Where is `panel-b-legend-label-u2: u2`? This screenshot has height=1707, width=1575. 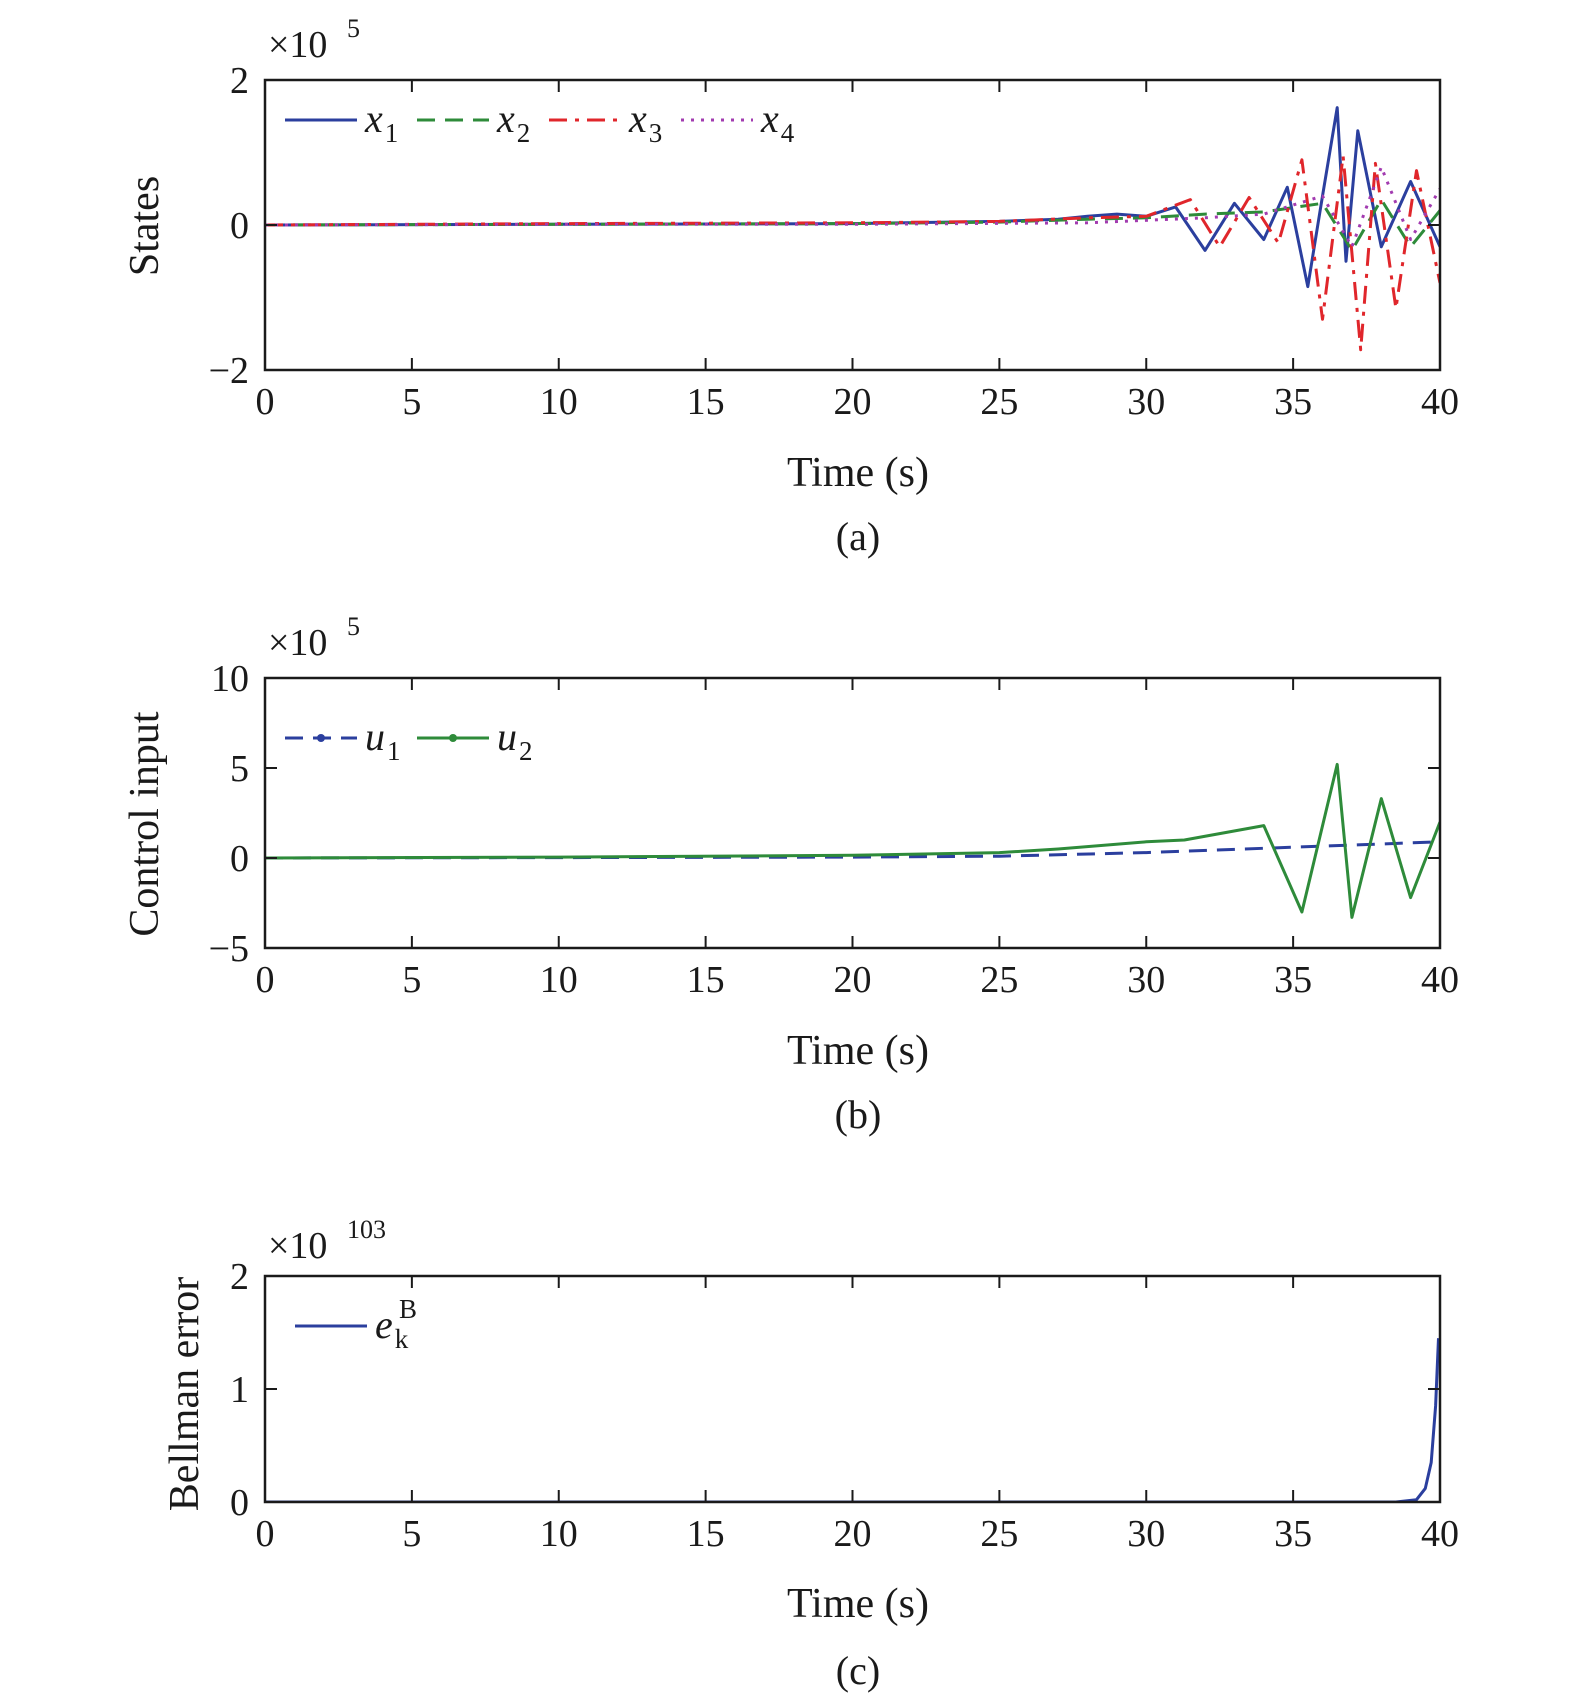
panel-b-legend-label-u2: u2 is located at coordinates (515, 740).